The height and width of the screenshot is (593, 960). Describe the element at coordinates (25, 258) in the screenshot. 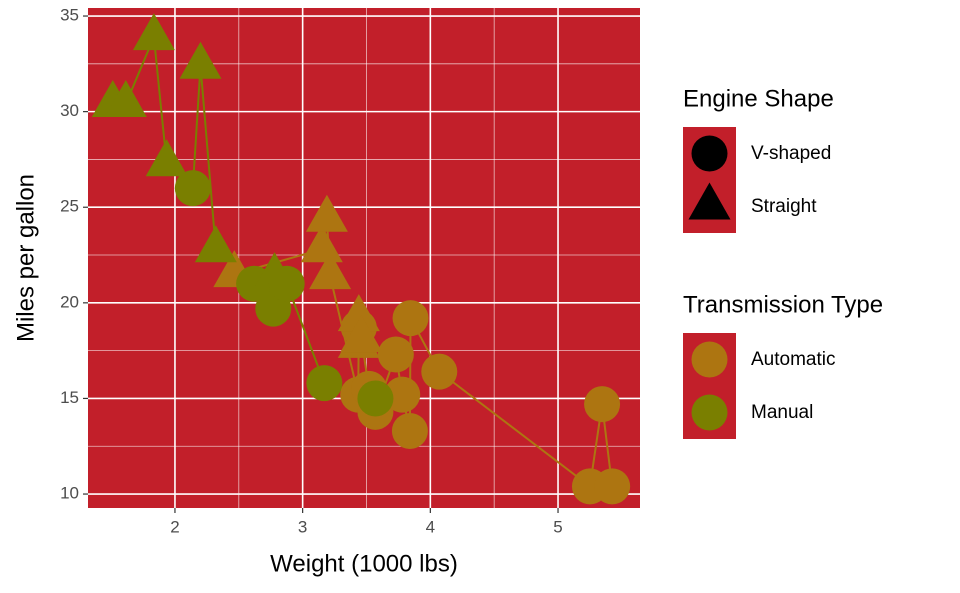

I see `y-axis-title: Miles per gallon` at that location.